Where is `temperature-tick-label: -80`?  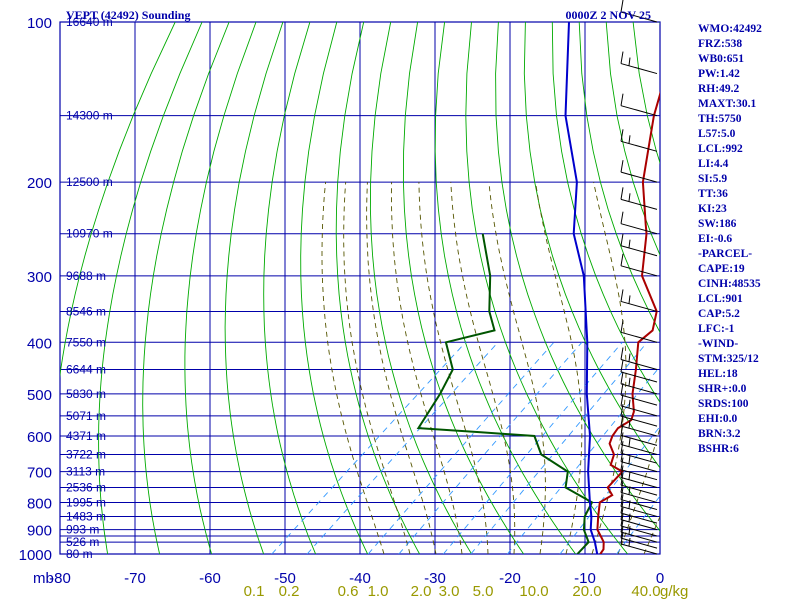
temperature-tick-label: -80 is located at coordinates (60, 578).